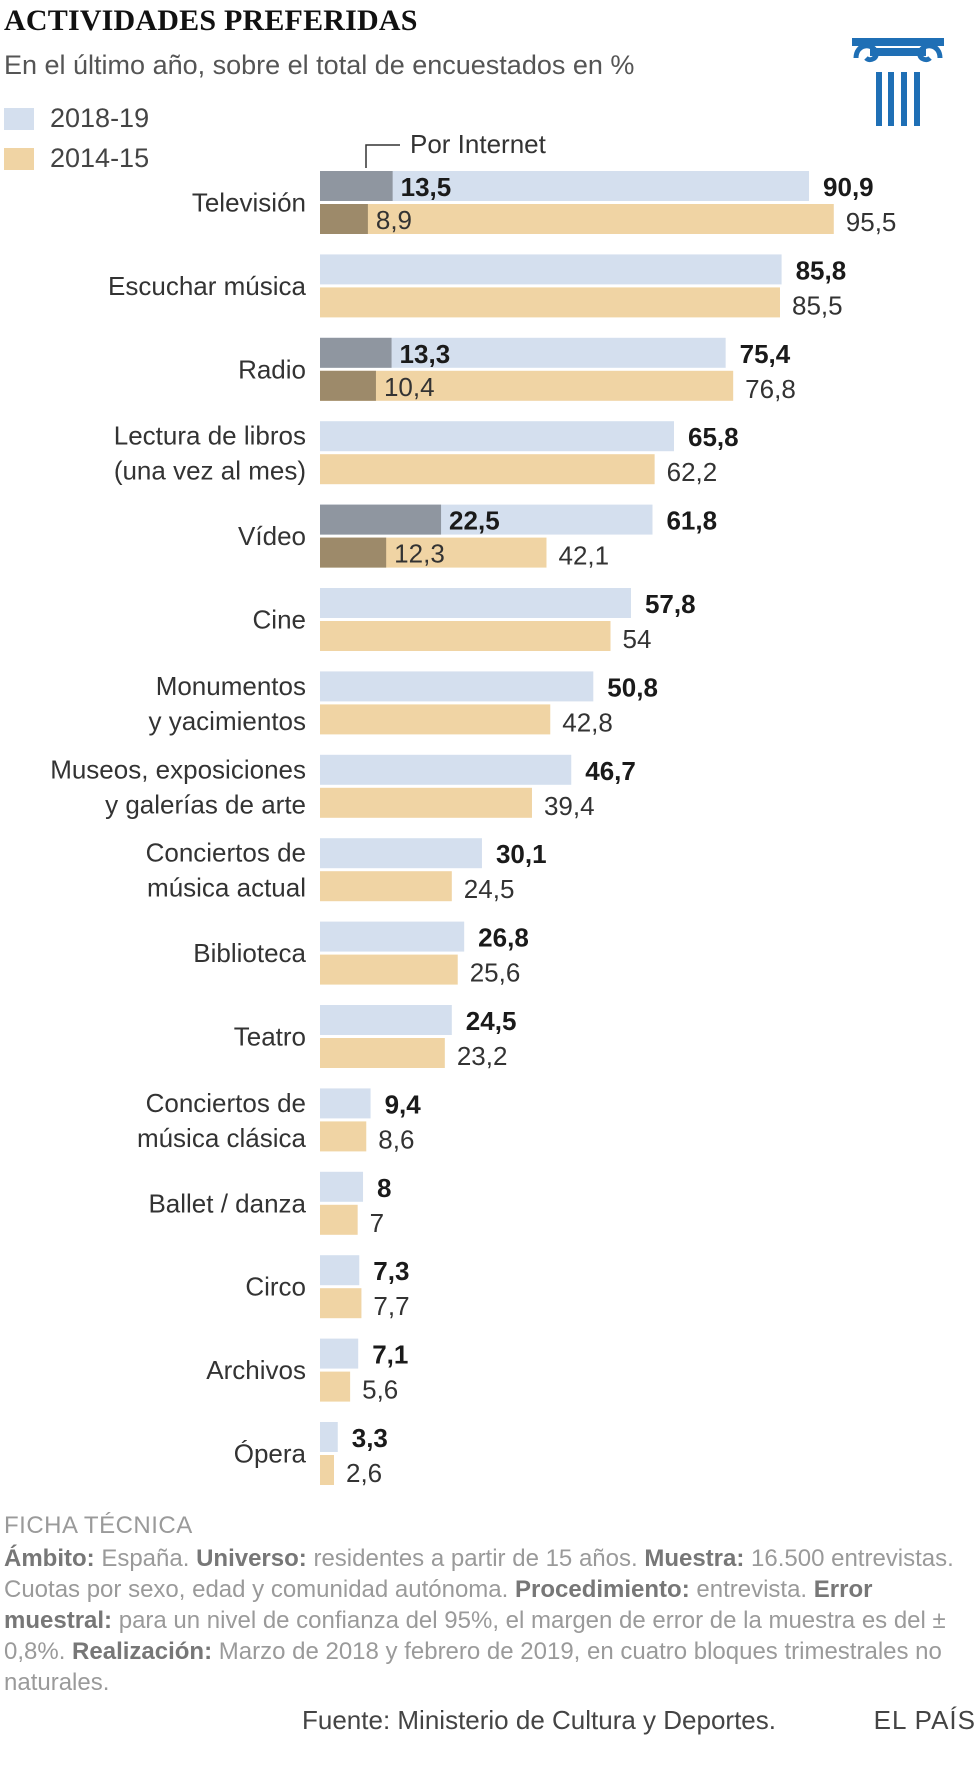 This screenshot has width=980, height=1776. Describe the element at coordinates (256, 1370) in the screenshot. I see `category-label: Archivos` at that location.